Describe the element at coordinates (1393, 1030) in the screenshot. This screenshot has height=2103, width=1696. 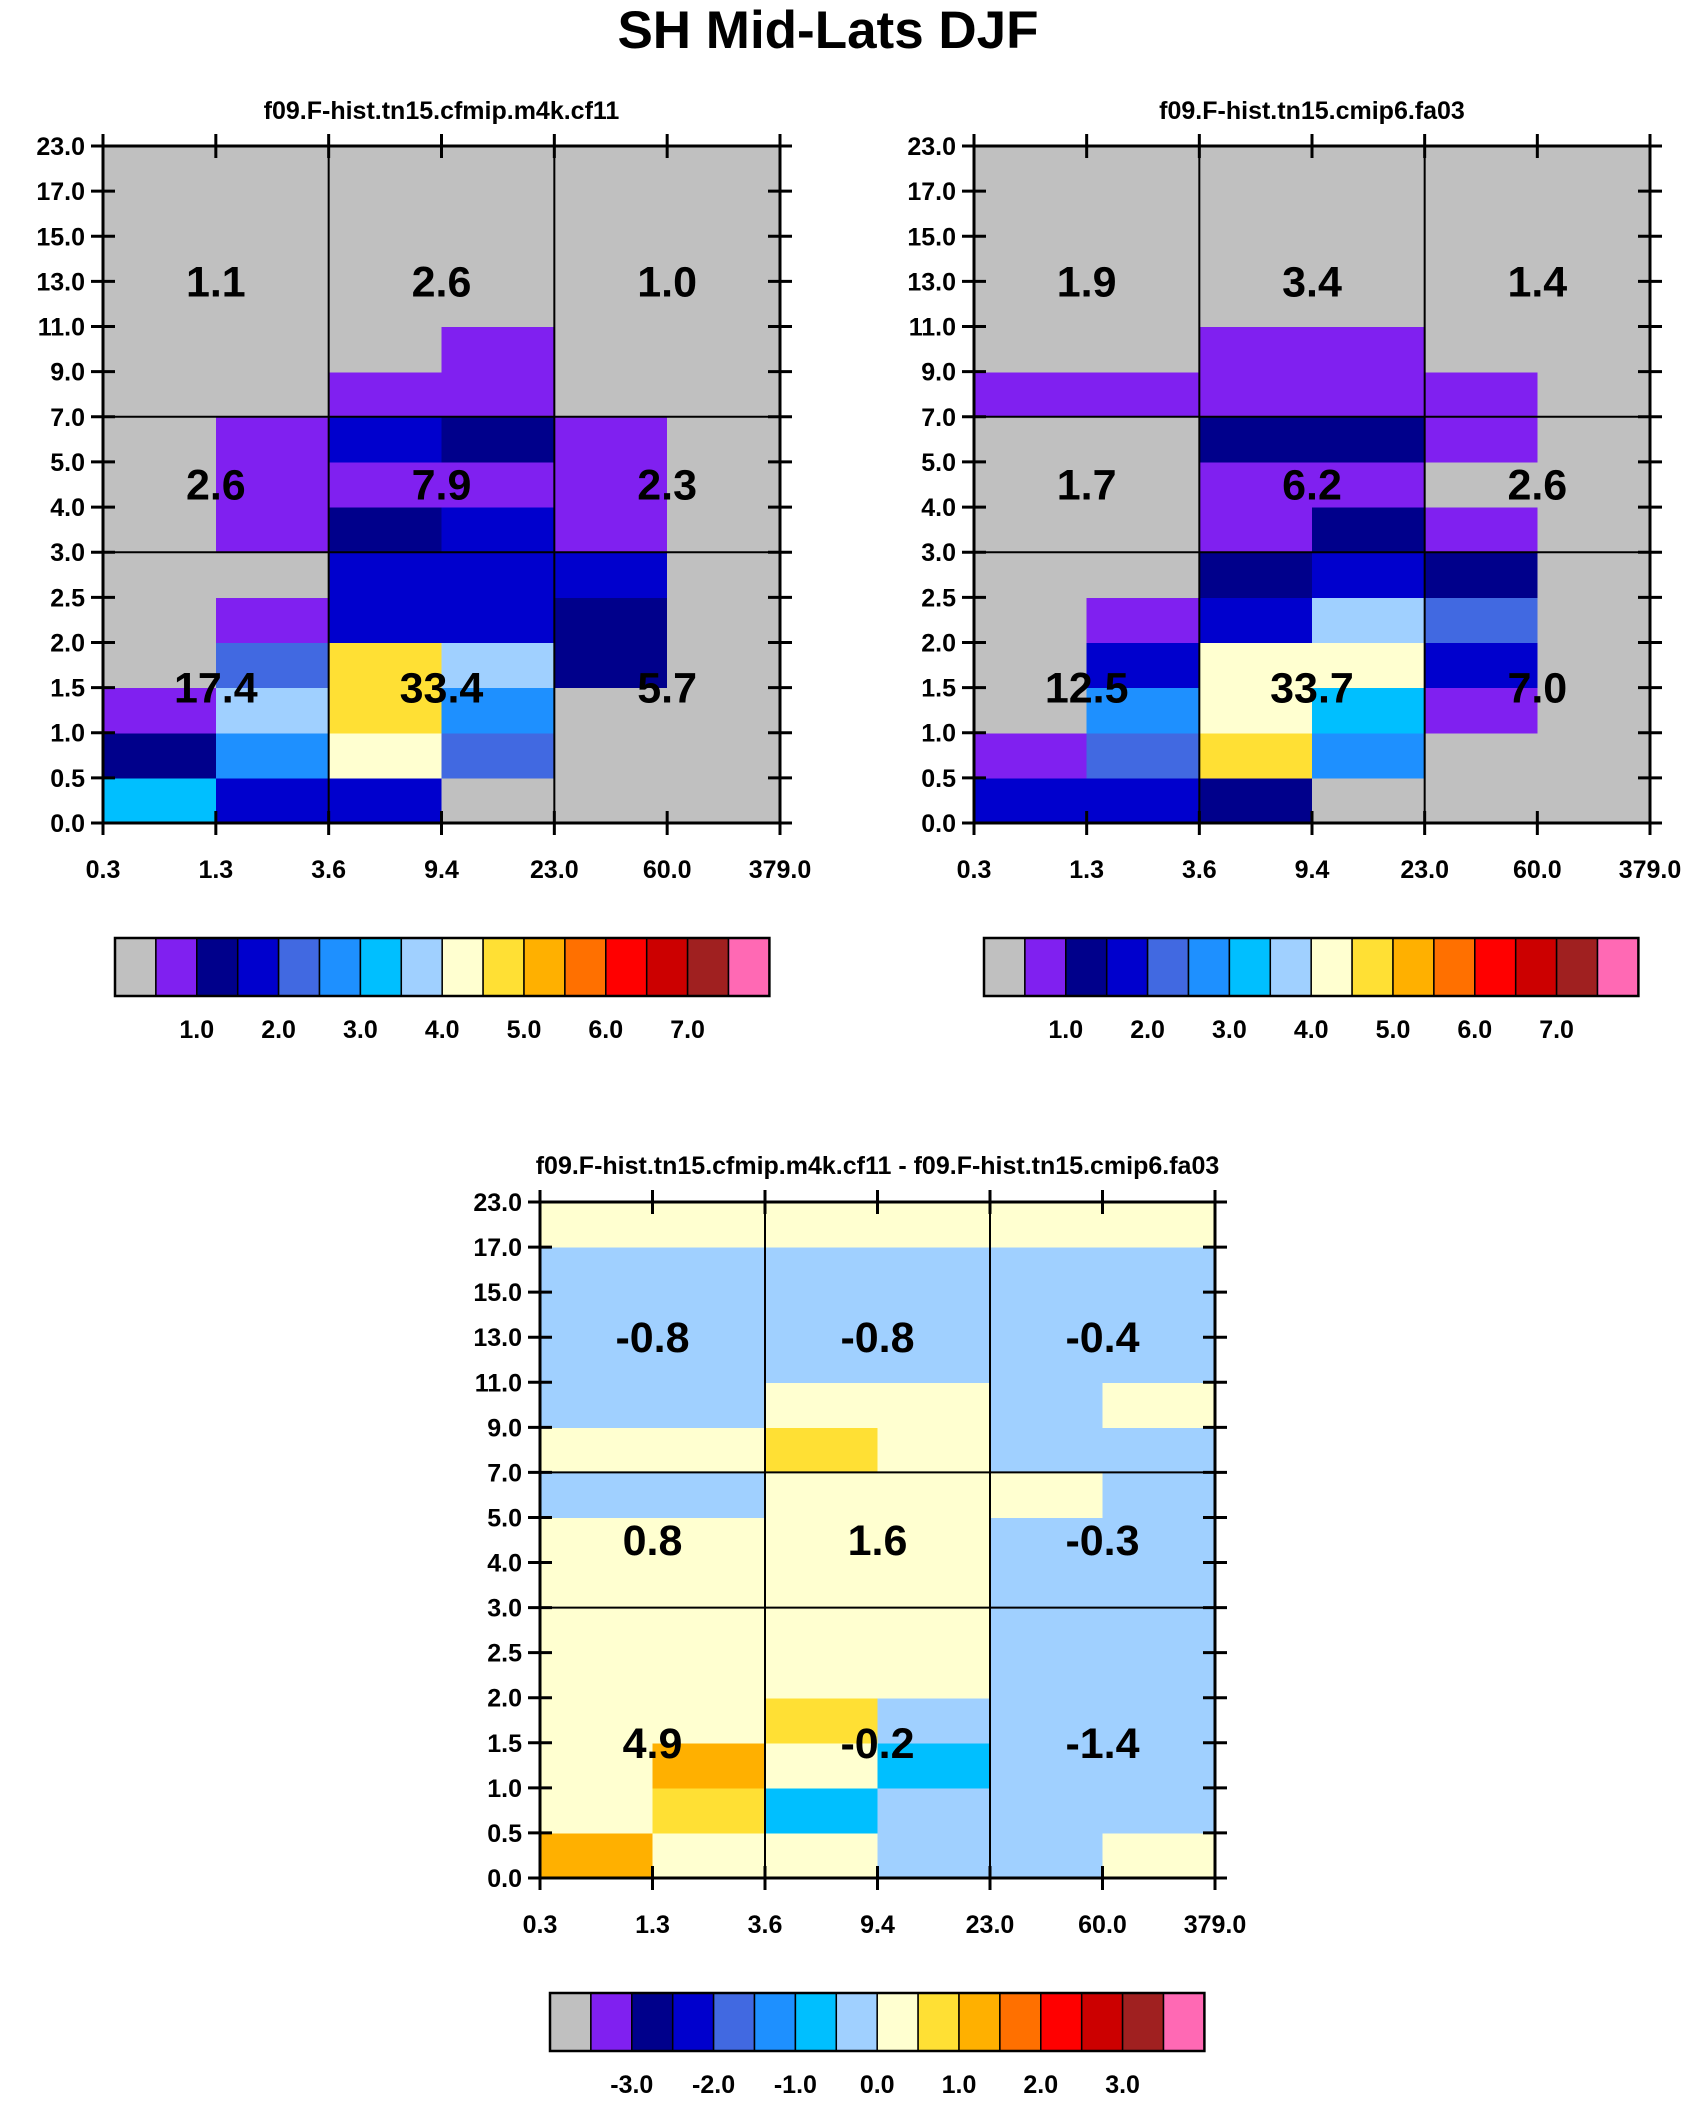
I see `colorbar-tick-label: 5.0` at that location.